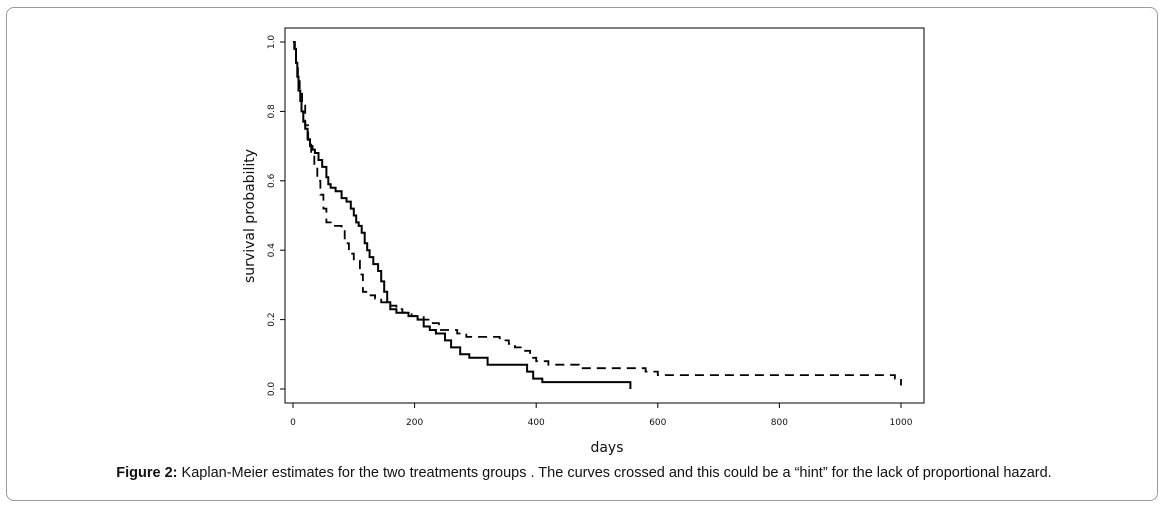 Image resolution: width=1168 pixels, height=511 pixels. What do you see at coordinates (601, 415) in the screenshot?
I see `x-axis: 0 200 400 600 800 1000` at bounding box center [601, 415].